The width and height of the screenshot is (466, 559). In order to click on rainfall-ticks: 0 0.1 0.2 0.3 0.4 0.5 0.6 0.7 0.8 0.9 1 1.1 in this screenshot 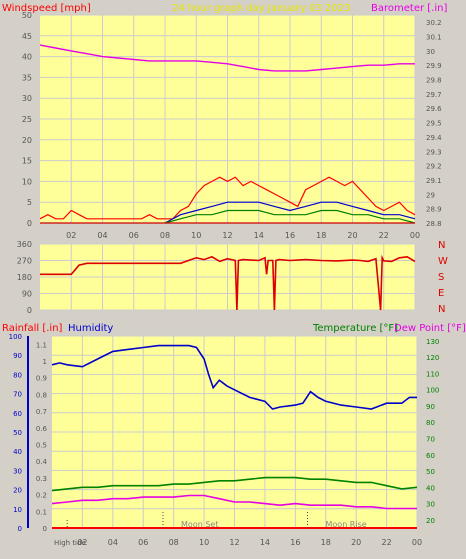, I will do `click(42, 437)`.